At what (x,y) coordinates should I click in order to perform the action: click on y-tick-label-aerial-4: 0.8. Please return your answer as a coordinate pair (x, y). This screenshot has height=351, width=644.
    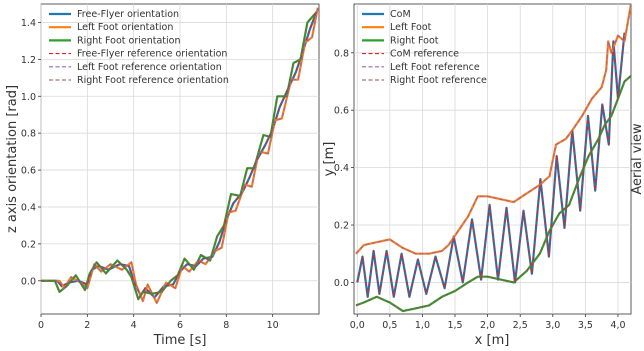
    Looking at the image, I should click on (341, 53).